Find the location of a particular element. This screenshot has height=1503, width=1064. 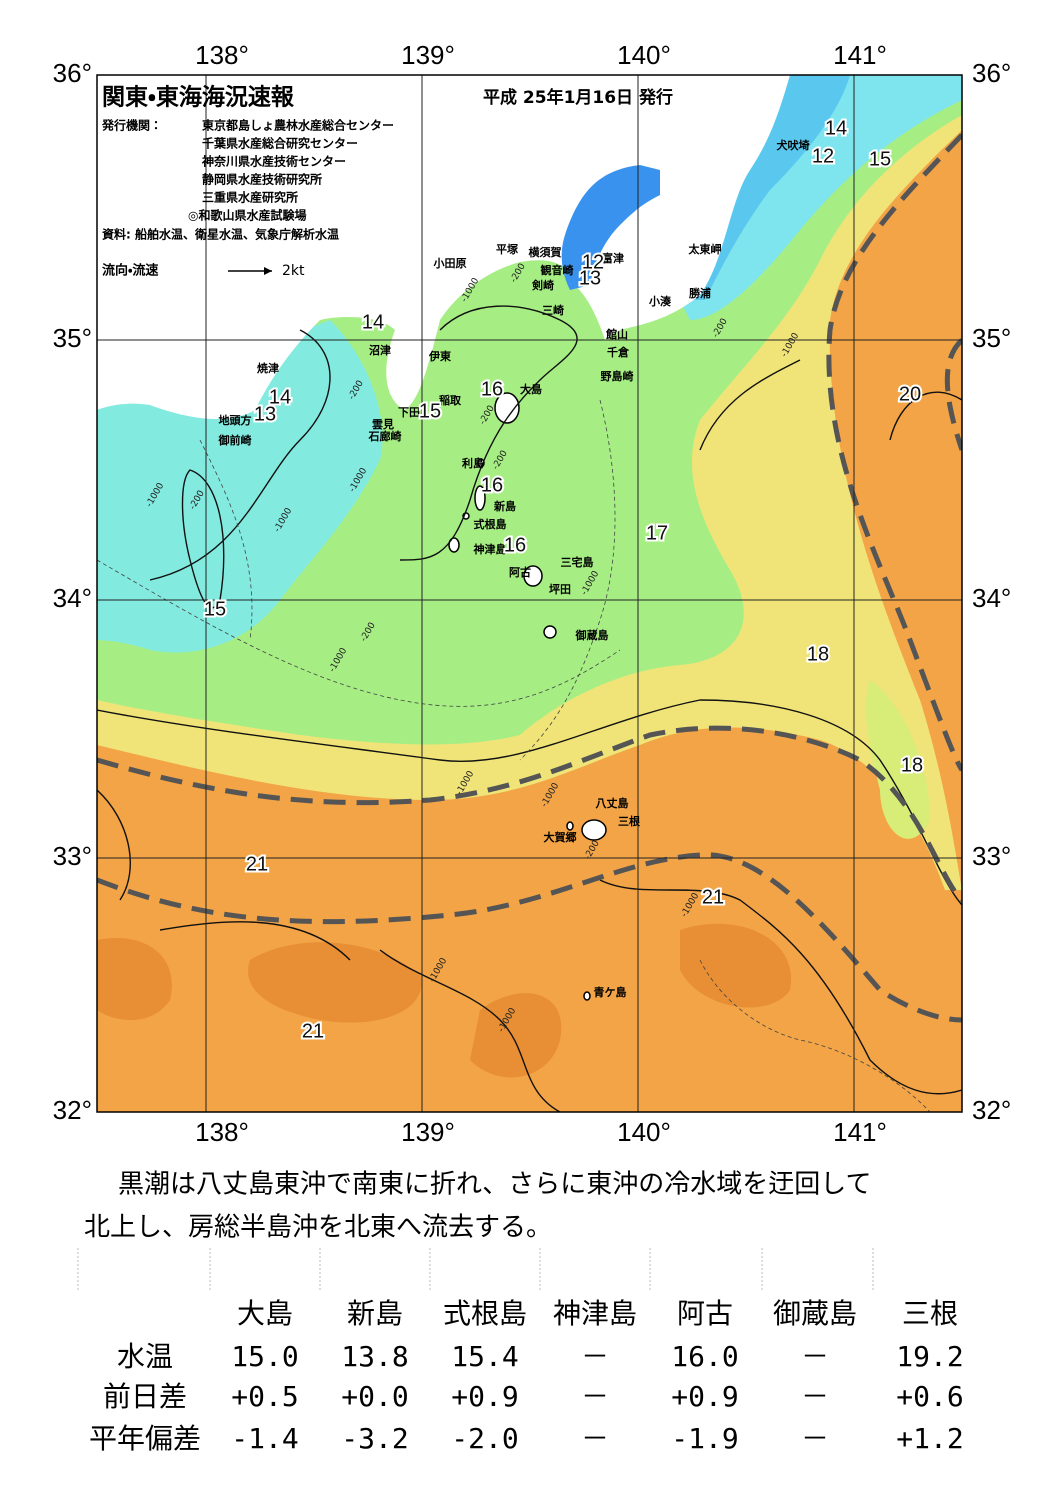

place-name: 稲取 is located at coordinates (450, 400).